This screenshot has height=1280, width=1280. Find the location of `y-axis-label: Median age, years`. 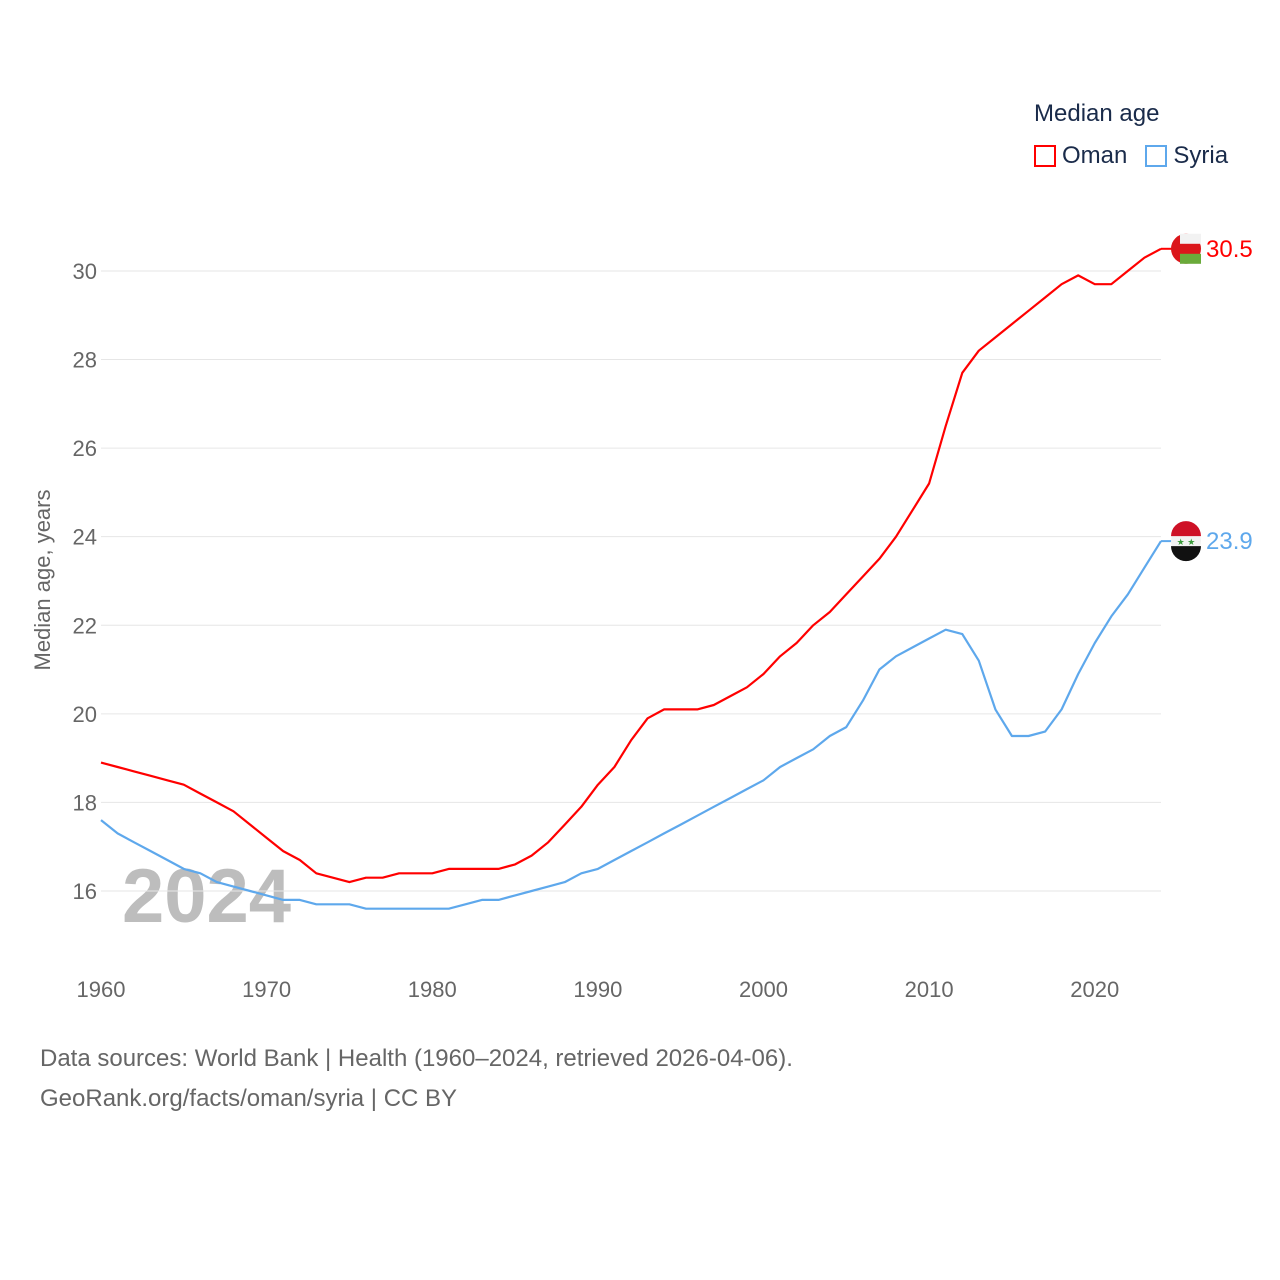

y-axis-label: Median age, years is located at coordinates (42, 580).